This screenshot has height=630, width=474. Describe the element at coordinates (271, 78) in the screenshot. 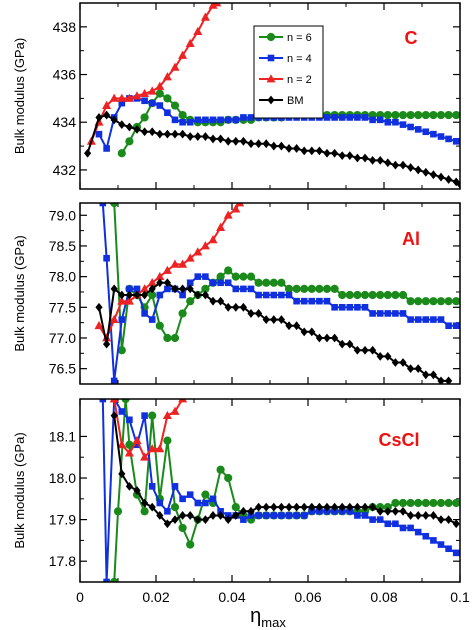

I see `legend-item-n-2-marker` at that location.